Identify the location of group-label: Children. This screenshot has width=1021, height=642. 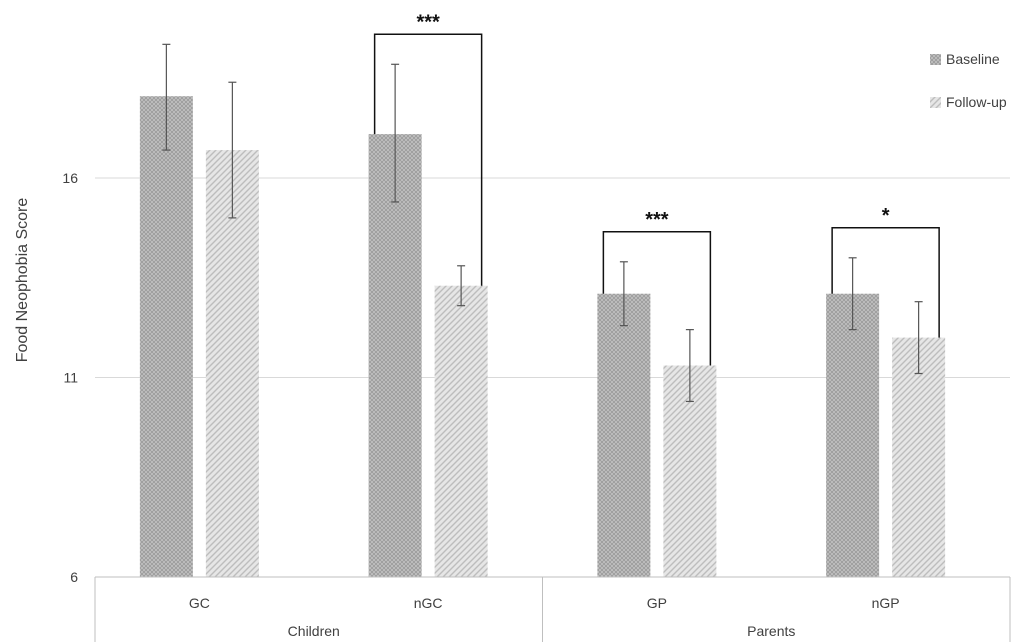
(314, 631).